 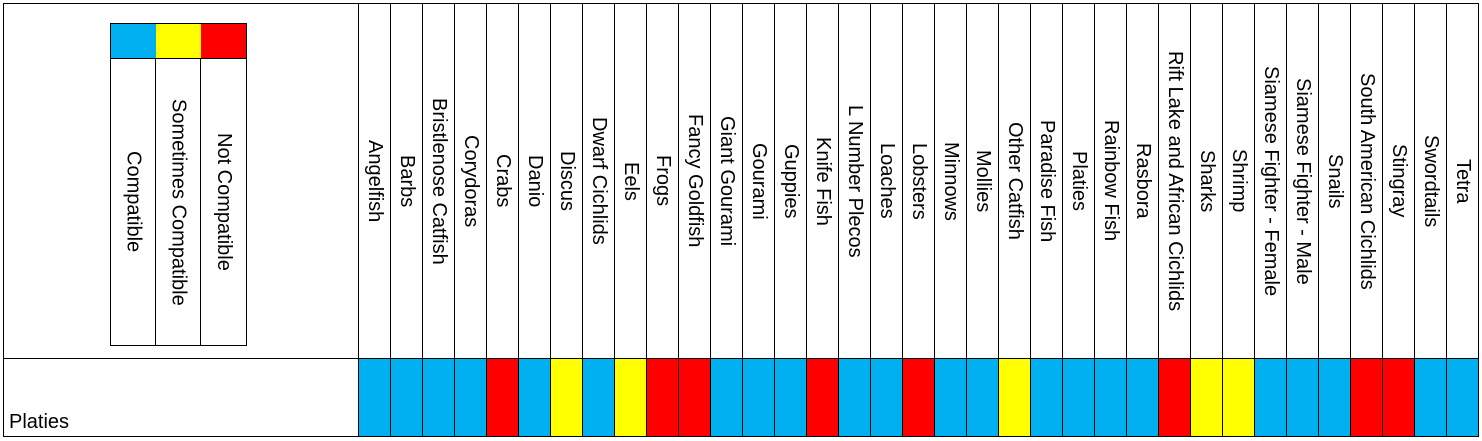 I want to click on column-header: Bristlenose Catfish, so click(x=438, y=181).